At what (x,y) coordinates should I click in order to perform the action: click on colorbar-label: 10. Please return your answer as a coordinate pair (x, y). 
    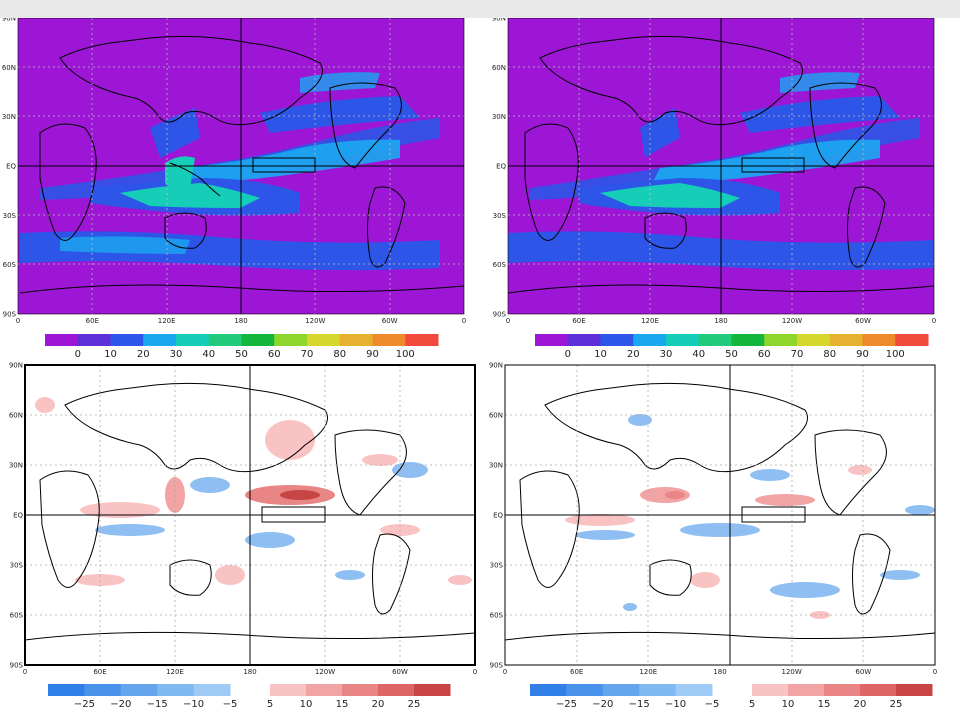
    Looking at the image, I should click on (110, 354).